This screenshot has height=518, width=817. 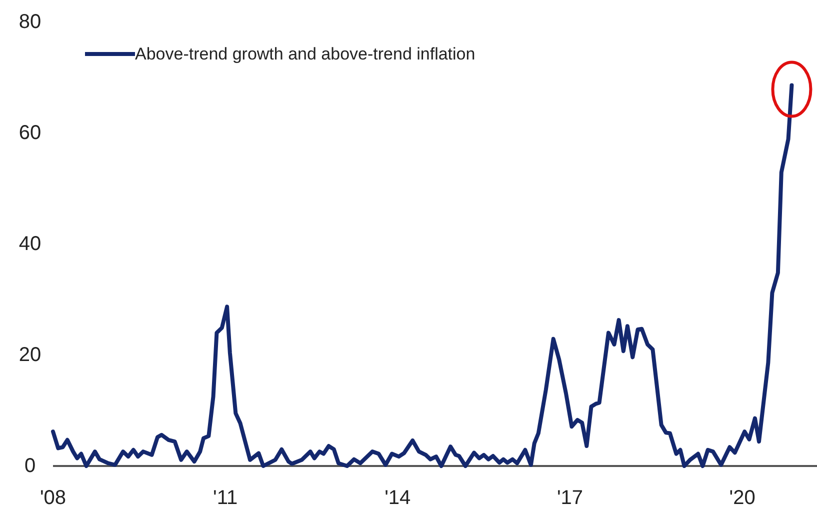 What do you see at coordinates (305, 54) in the screenshot?
I see `legend-label: Above-trend growth and above-trend inflation` at bounding box center [305, 54].